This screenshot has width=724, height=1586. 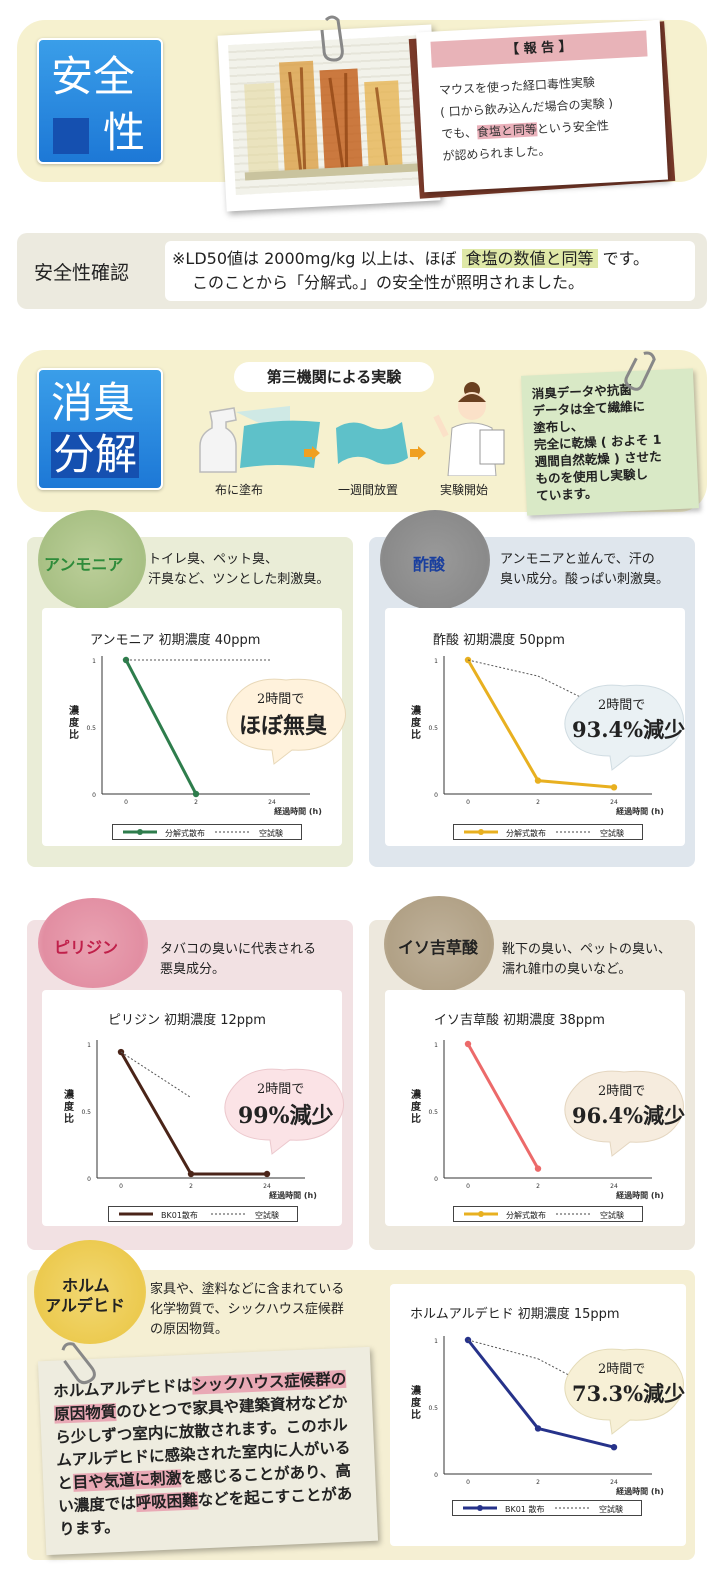 I want to click on experiment-title: 第三機関による実験, so click(x=334, y=377).